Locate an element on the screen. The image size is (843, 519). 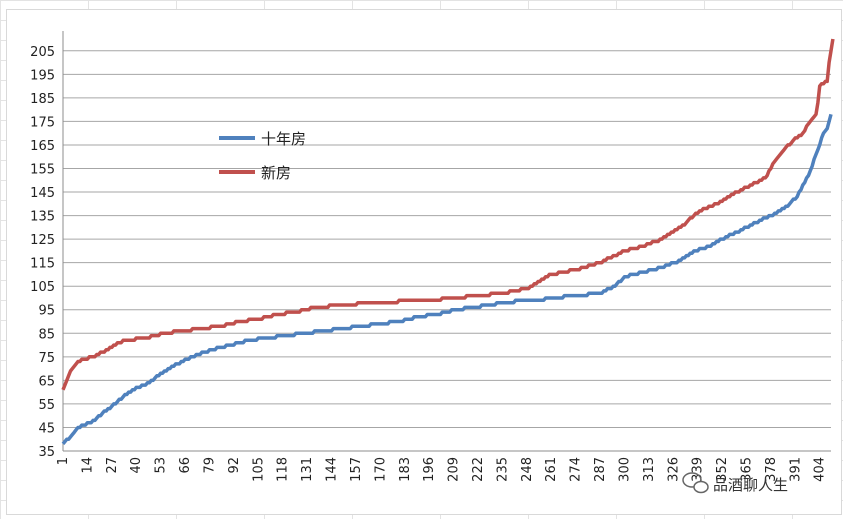
x-tick-label: 261 is located at coordinates (551, 469).